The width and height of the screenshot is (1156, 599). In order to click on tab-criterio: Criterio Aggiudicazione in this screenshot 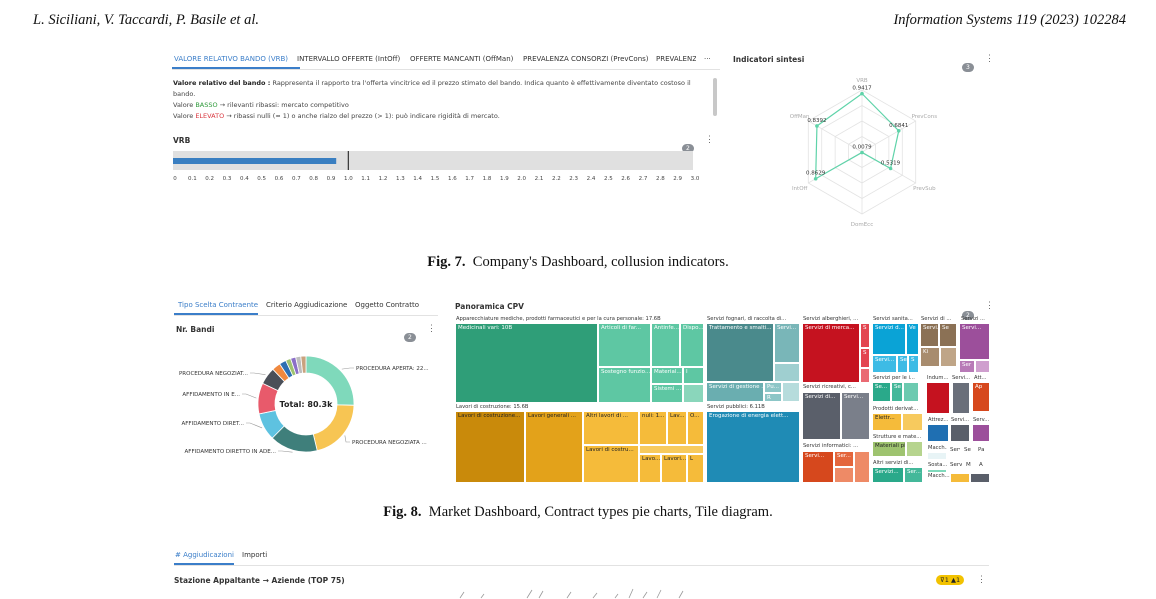, I will do `click(307, 305)`.